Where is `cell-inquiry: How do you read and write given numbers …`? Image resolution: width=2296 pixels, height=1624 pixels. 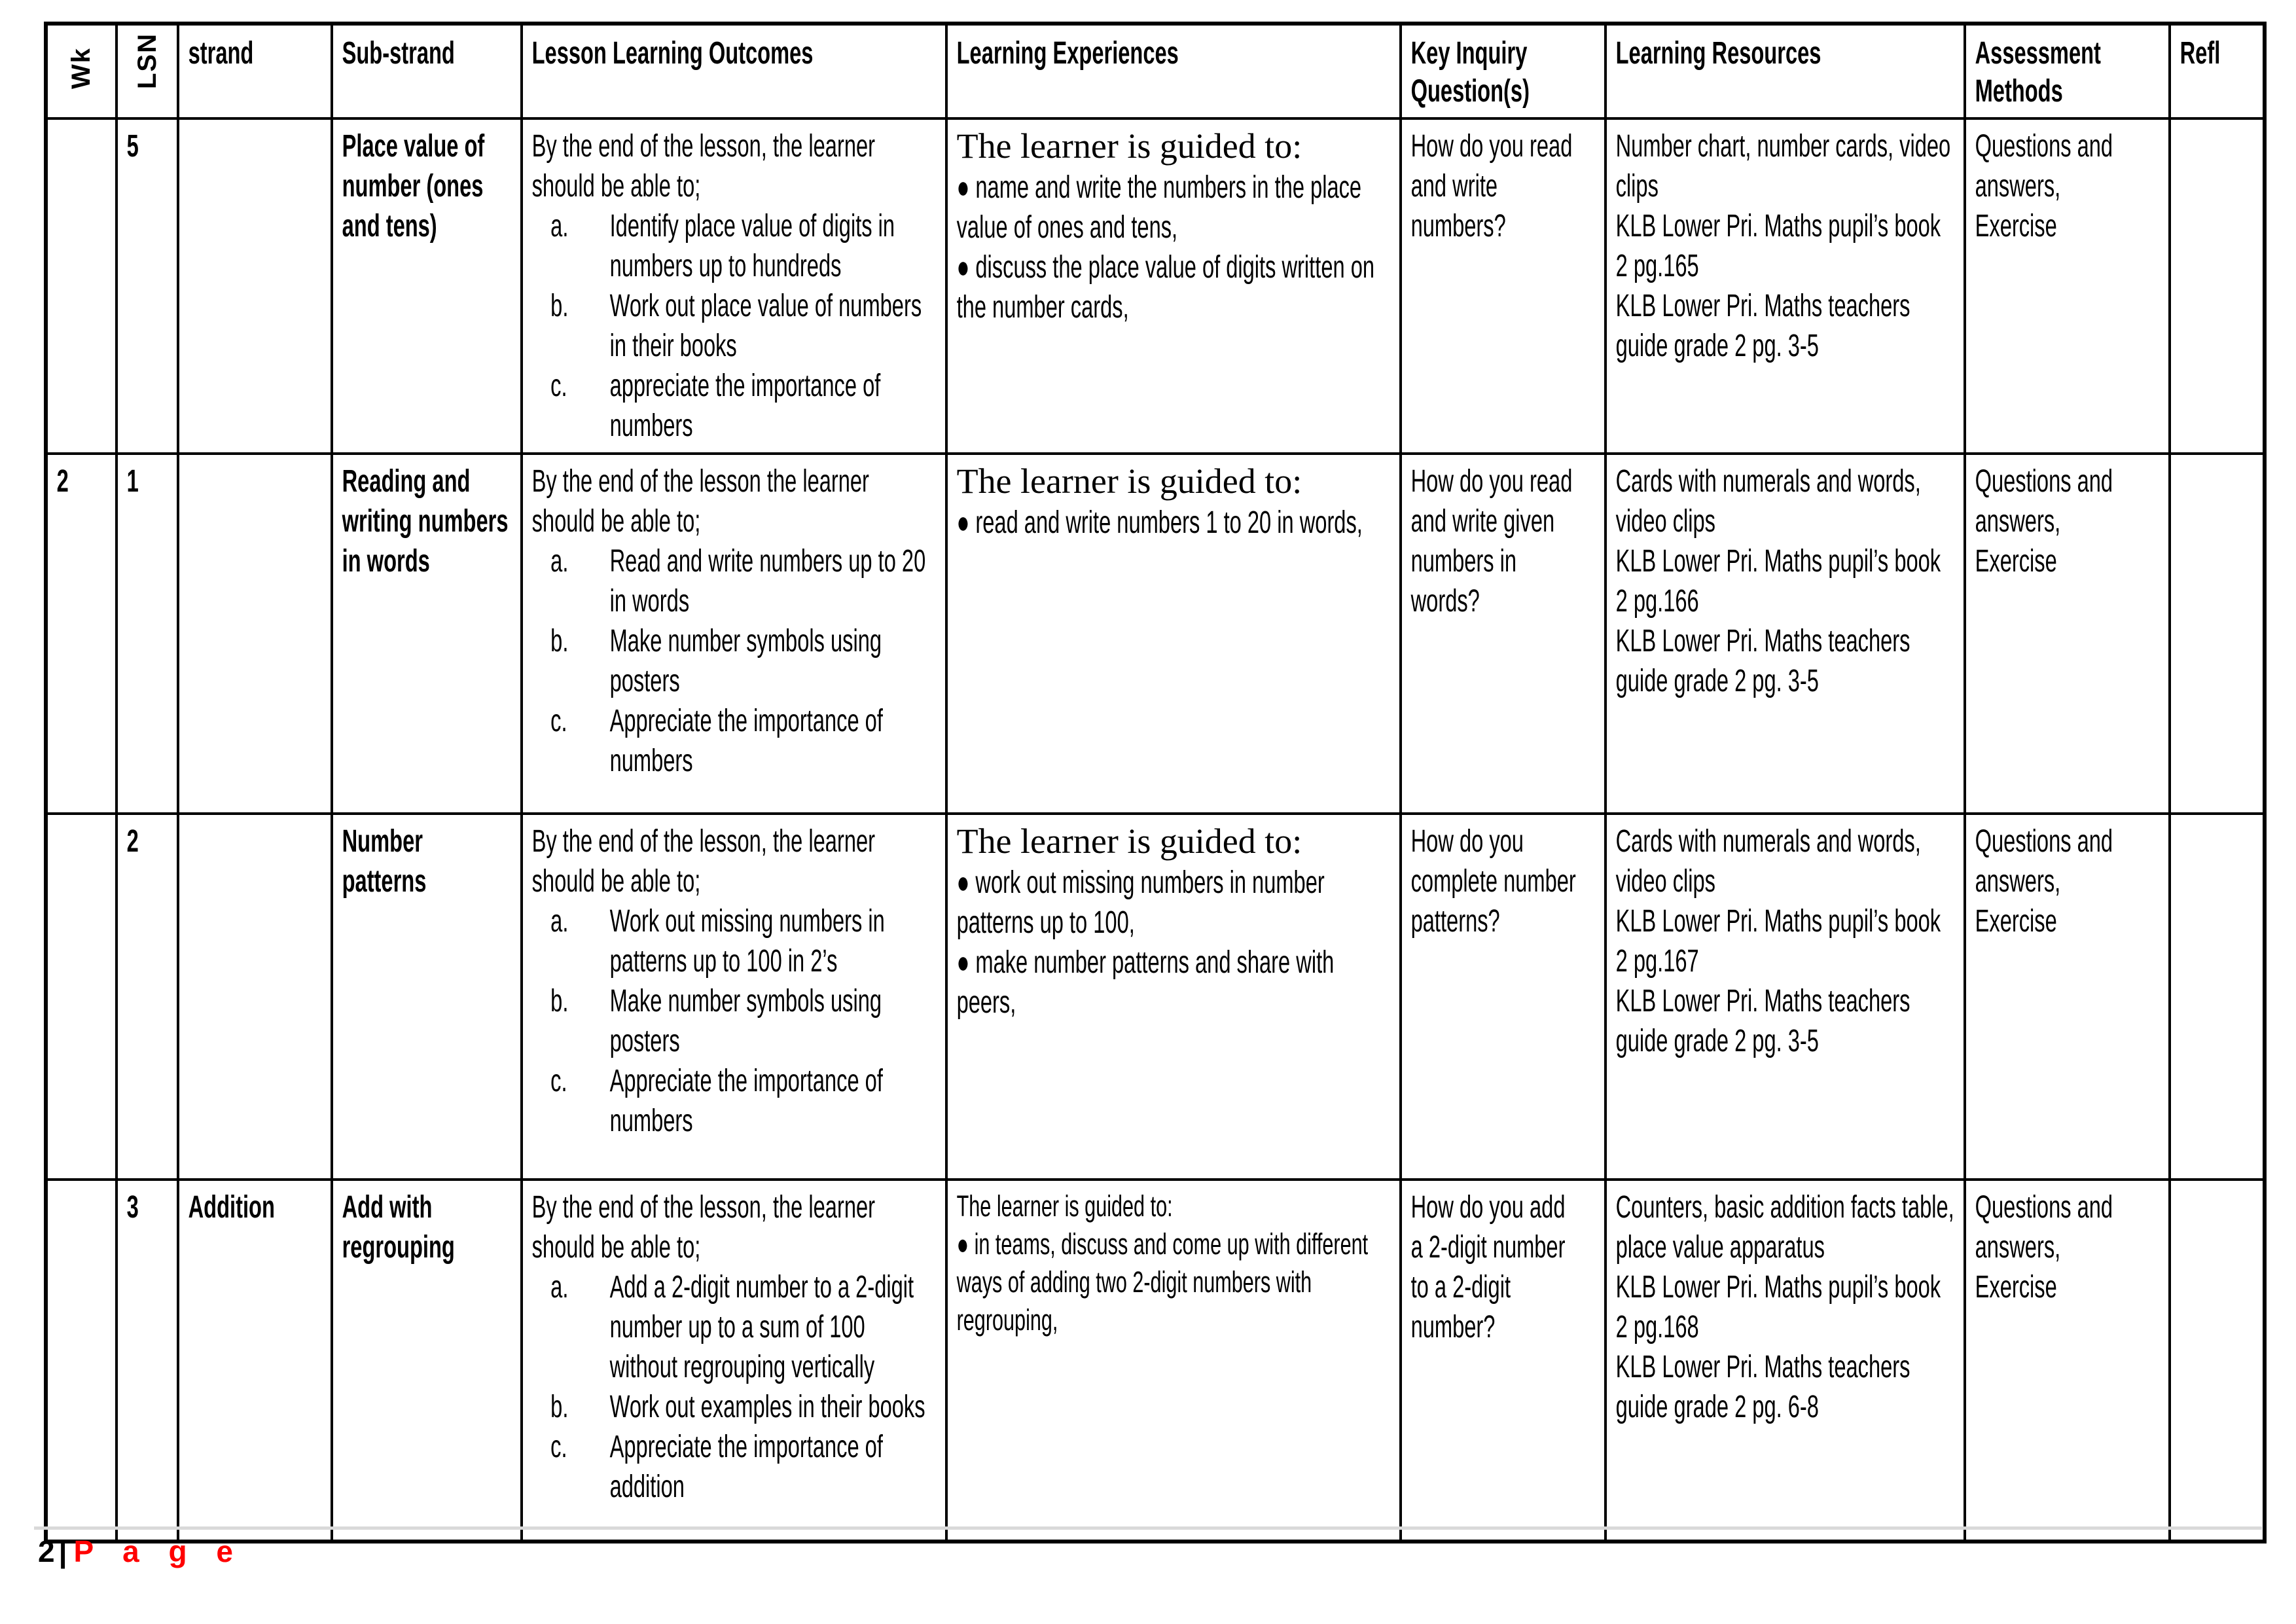
cell-inquiry: How do you read and write given numbers … is located at coordinates (1503, 633).